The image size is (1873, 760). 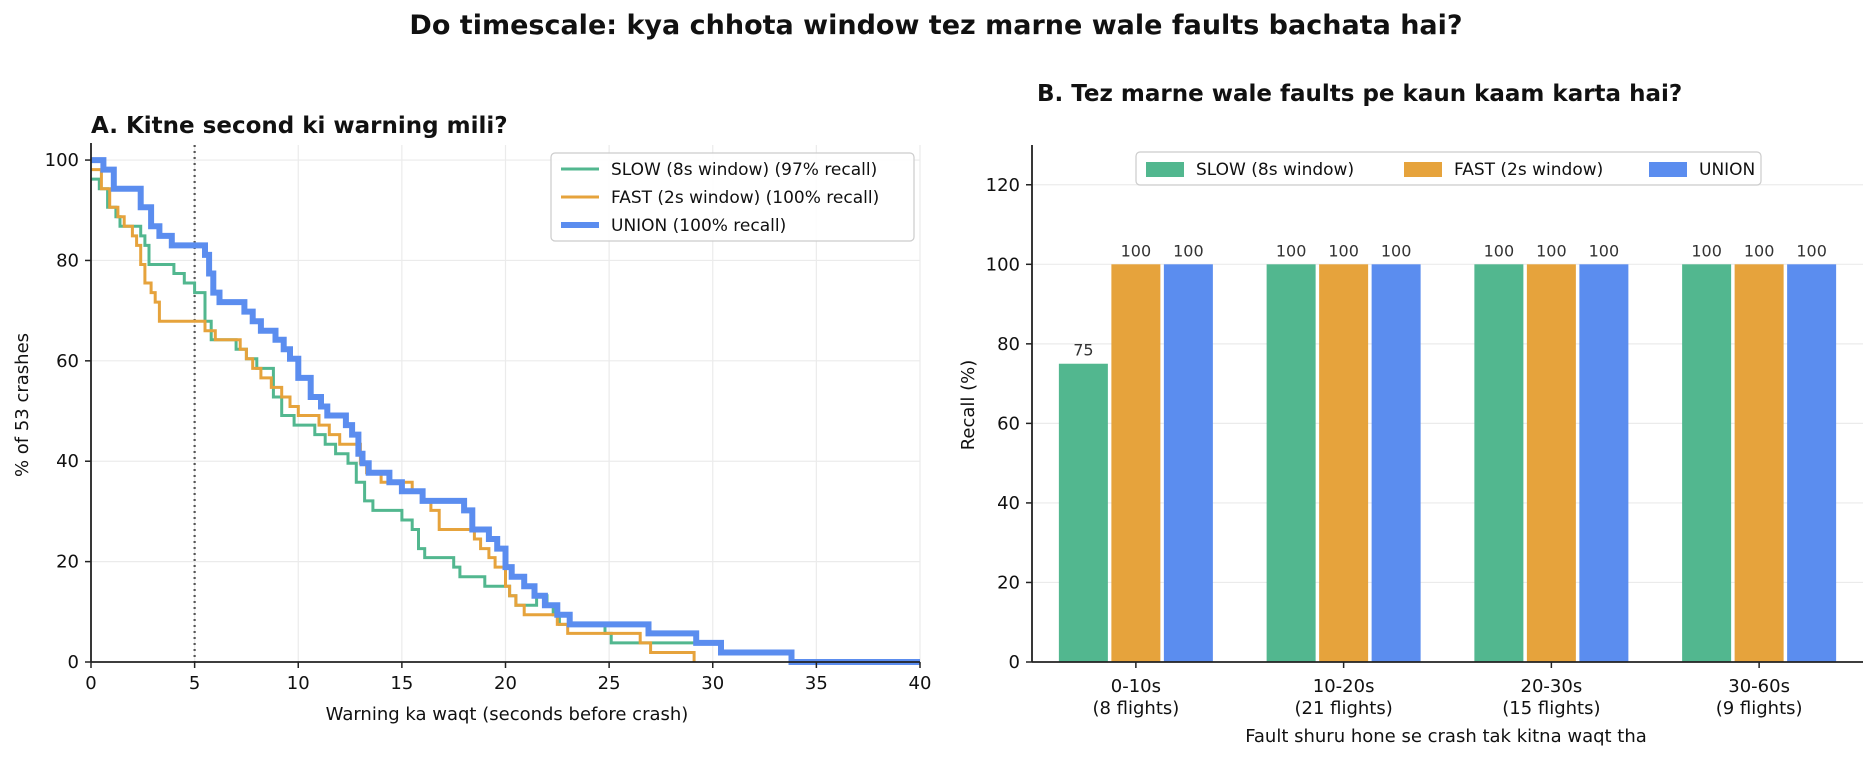 I want to click on panel-b-ytick-label: 80, so click(x=1008, y=344).